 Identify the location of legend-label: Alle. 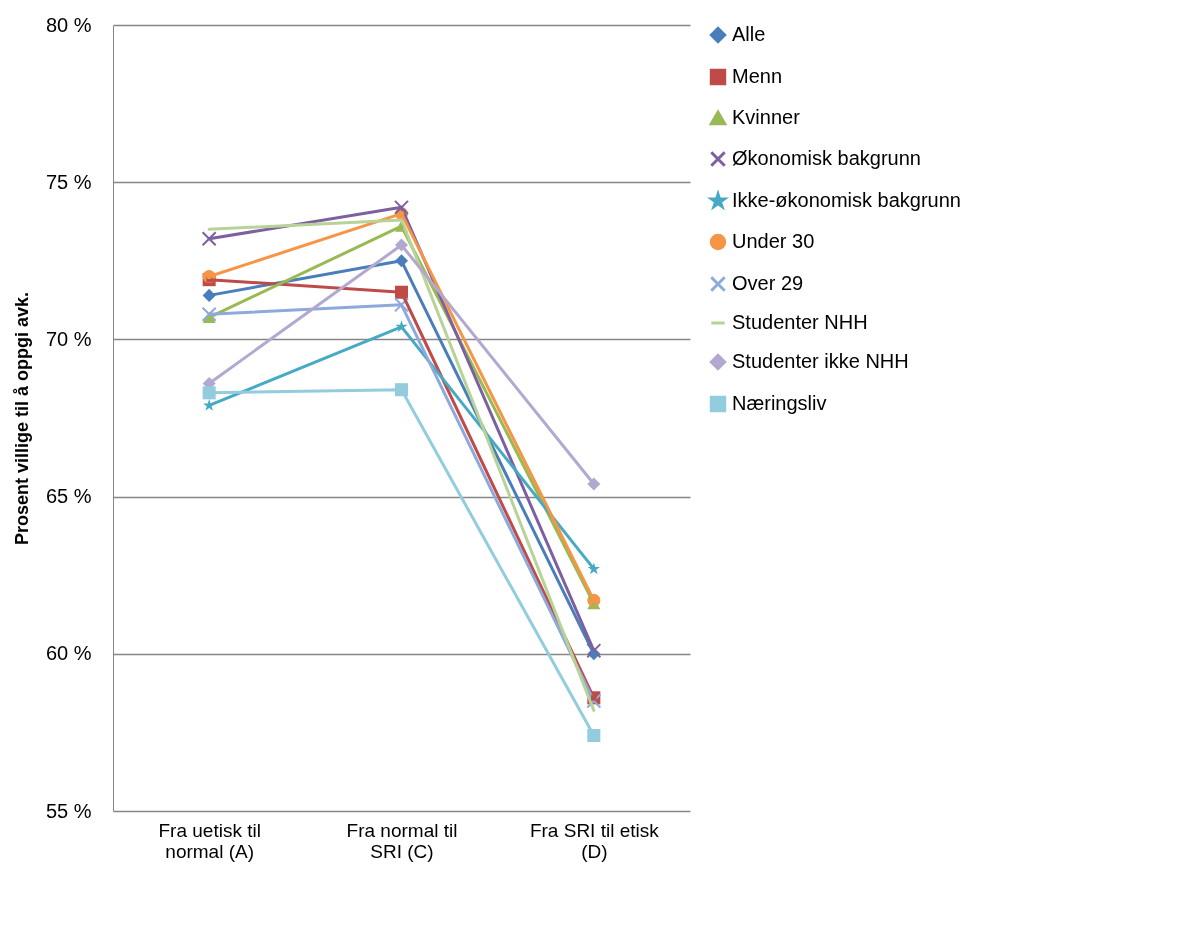
(749, 34).